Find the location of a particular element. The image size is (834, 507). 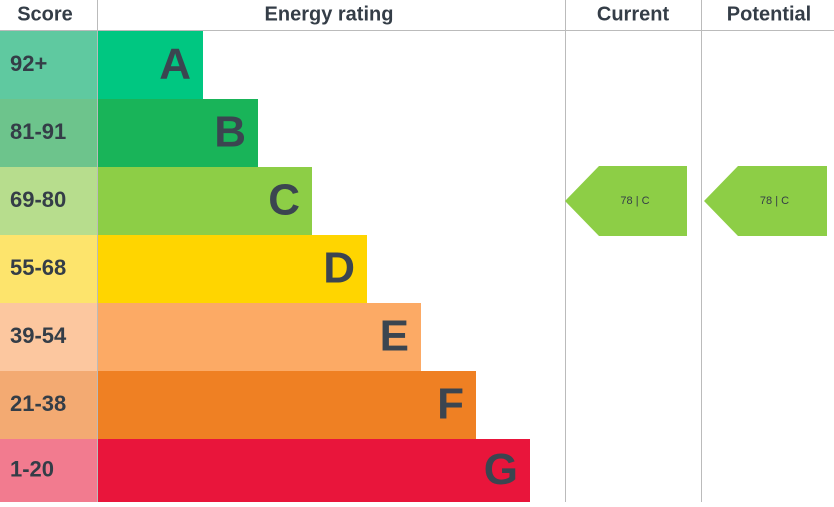

score-label: 69-80 is located at coordinates (38, 199).